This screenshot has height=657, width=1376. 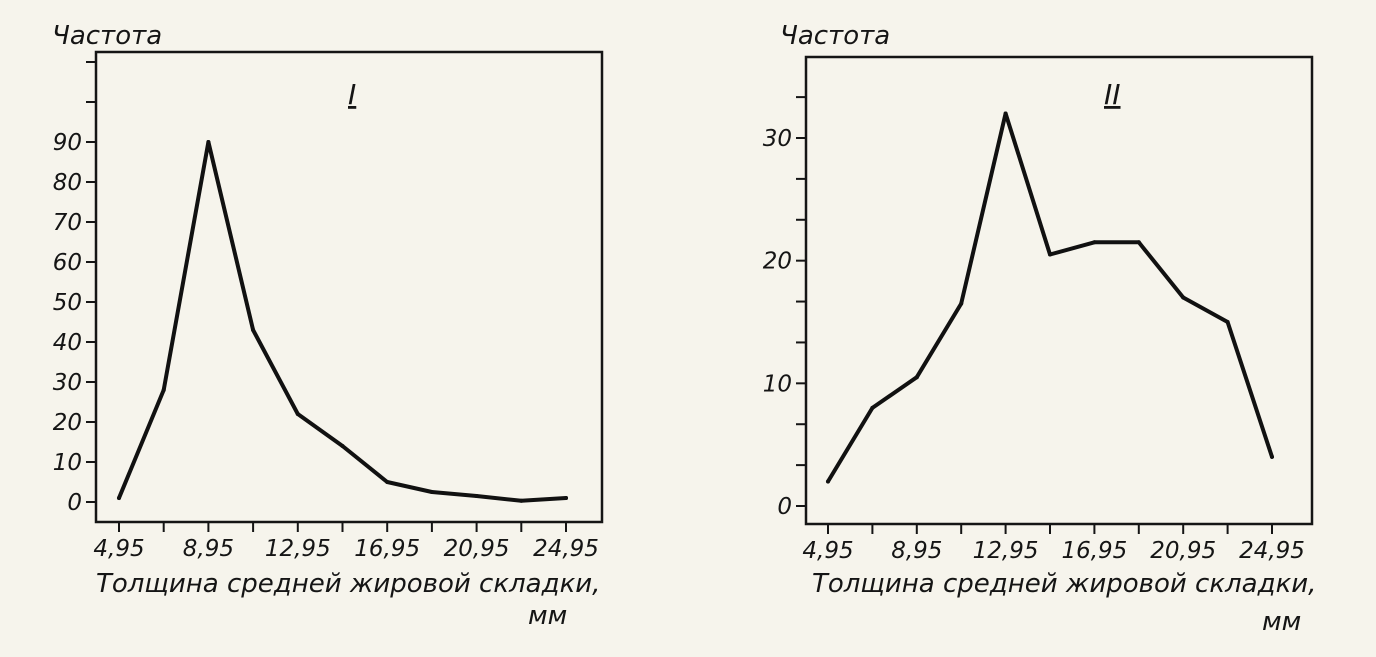 What do you see at coordinates (67, 223) in the screenshot?
I see `y-tick-label: 70` at bounding box center [67, 223].